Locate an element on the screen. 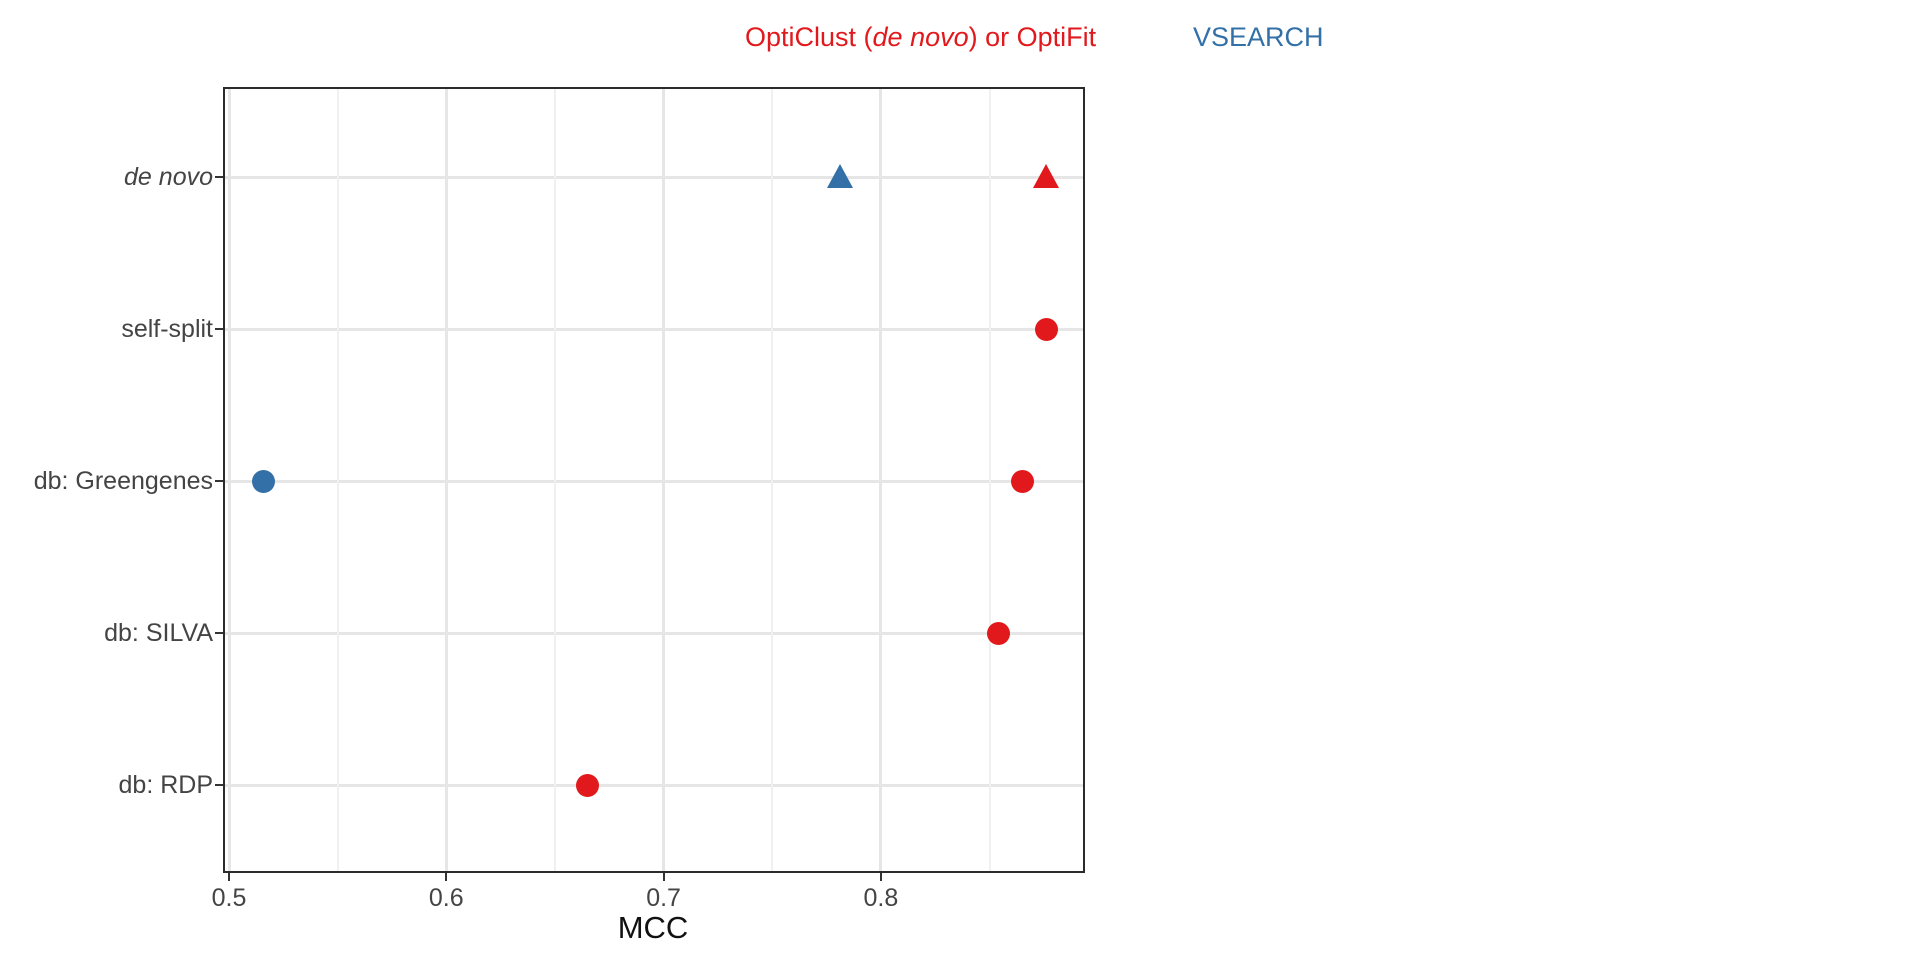  legend-opticlust-italic: de novo is located at coordinates (920, 37).